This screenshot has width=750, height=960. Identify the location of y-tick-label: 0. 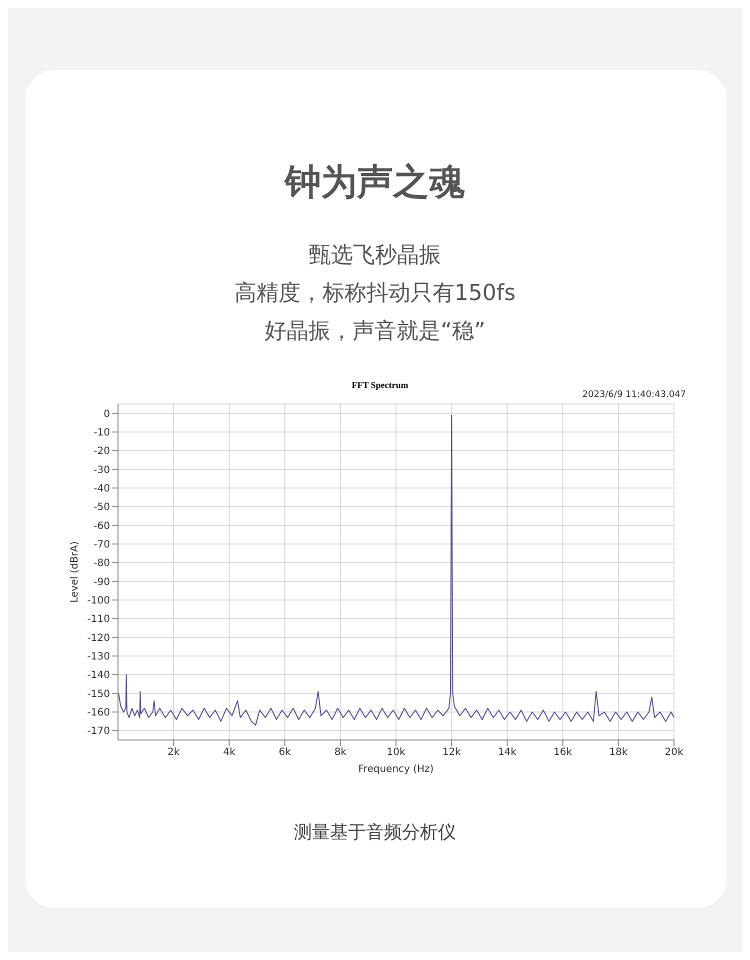
(107, 414).